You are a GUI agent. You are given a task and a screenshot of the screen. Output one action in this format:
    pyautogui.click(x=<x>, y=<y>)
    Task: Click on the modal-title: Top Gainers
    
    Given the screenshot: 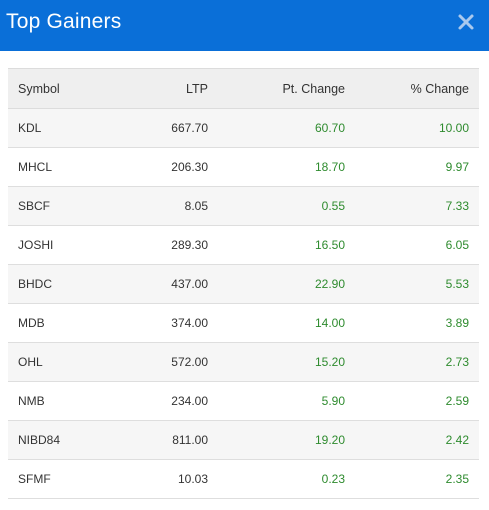 What is the action you would take?
    pyautogui.click(x=64, y=21)
    